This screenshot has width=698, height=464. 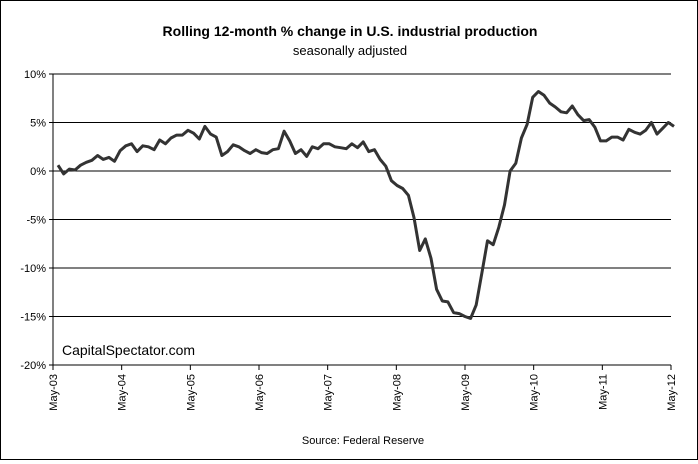 I want to click on x-tick-label: May-04, so click(x=123, y=392).